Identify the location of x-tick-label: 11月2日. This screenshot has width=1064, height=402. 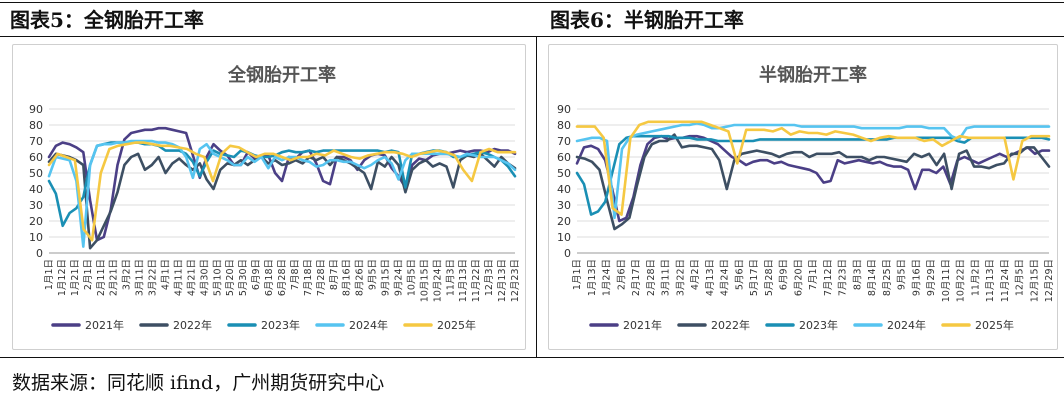
(975, 277).